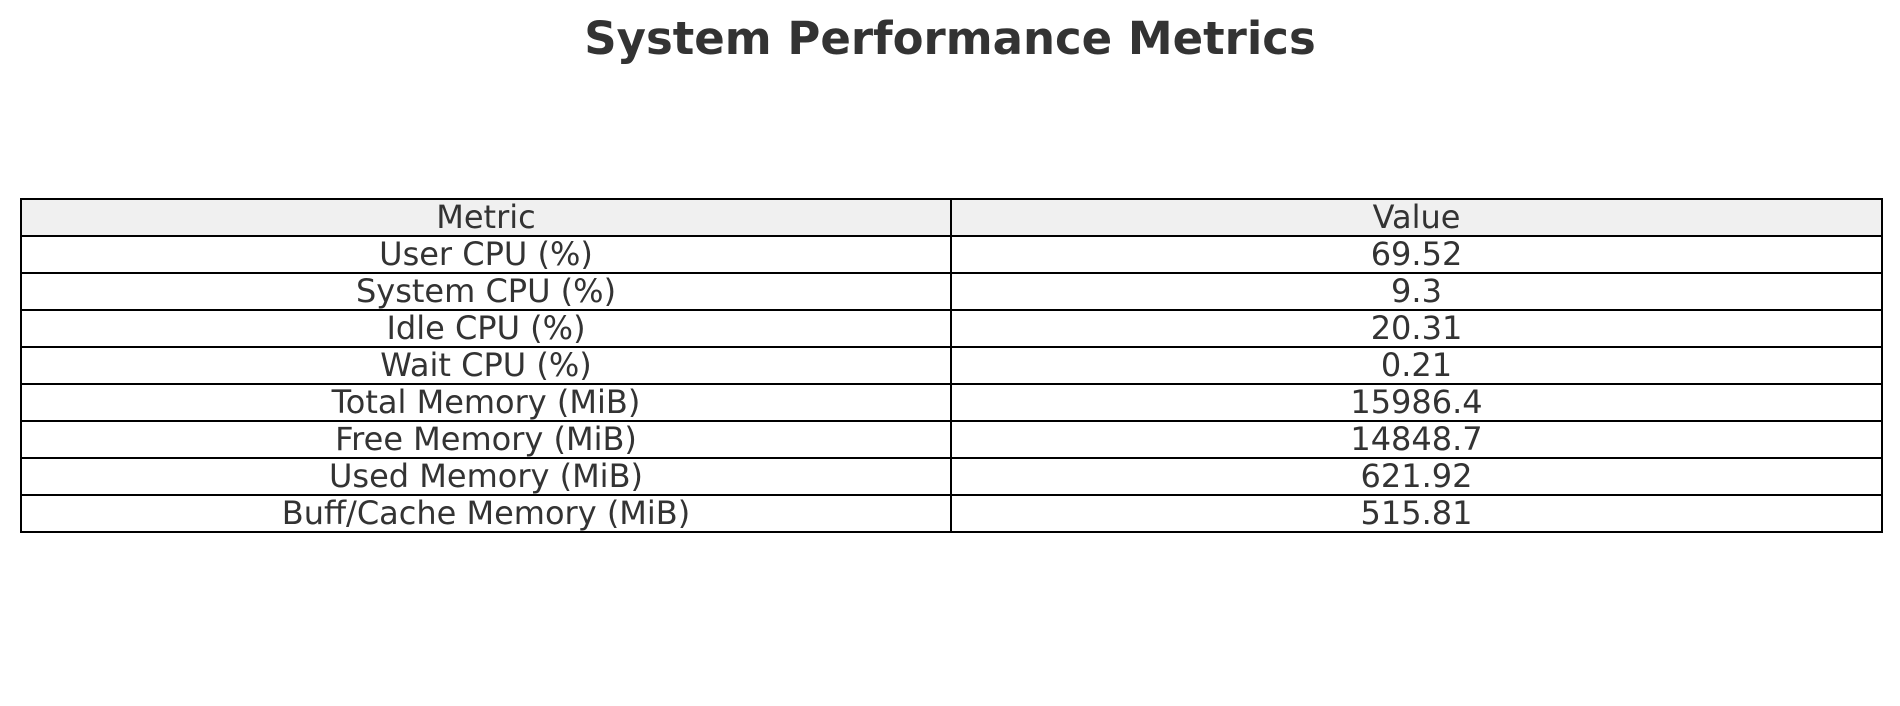 This screenshot has width=1900, height=706. What do you see at coordinates (1416, 476) in the screenshot?
I see `value-cell: 621.92` at bounding box center [1416, 476].